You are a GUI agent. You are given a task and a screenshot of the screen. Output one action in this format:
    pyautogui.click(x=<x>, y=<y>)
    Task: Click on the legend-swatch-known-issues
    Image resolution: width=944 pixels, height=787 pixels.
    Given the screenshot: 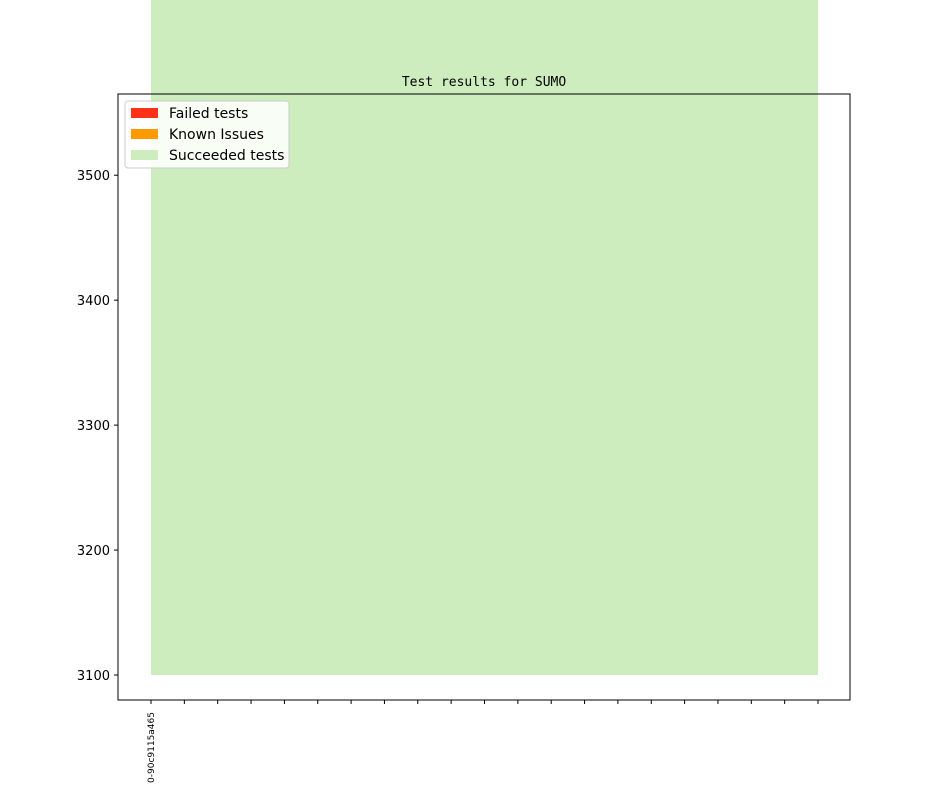 What is the action you would take?
    pyautogui.click(x=144, y=134)
    